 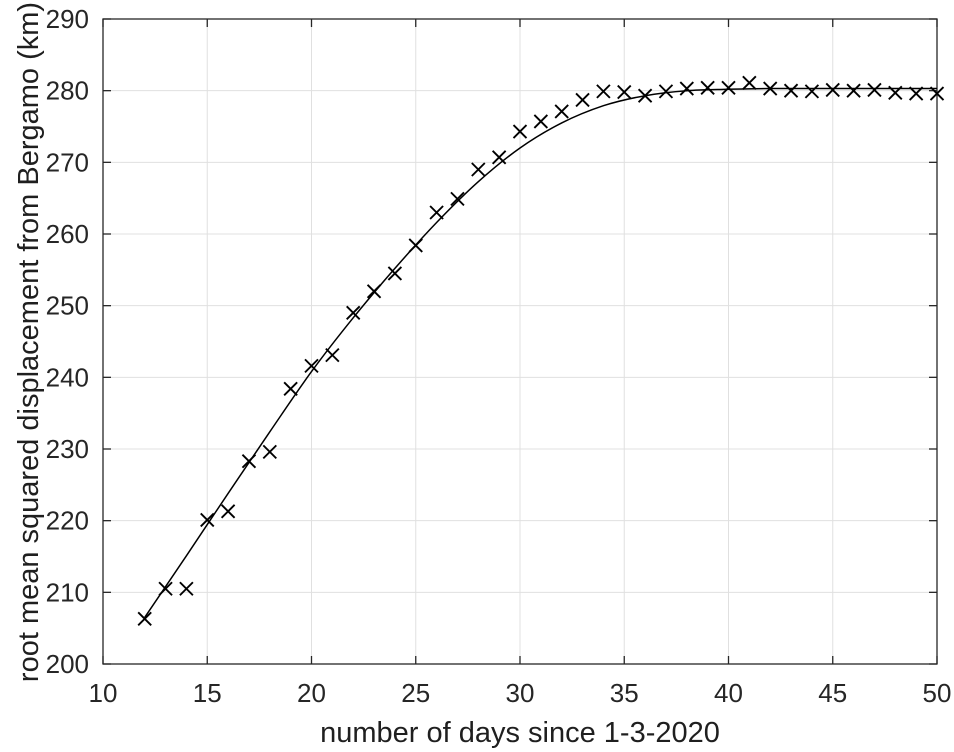 What do you see at coordinates (207, 693) in the screenshot?
I see `x-tick-label: 15` at bounding box center [207, 693].